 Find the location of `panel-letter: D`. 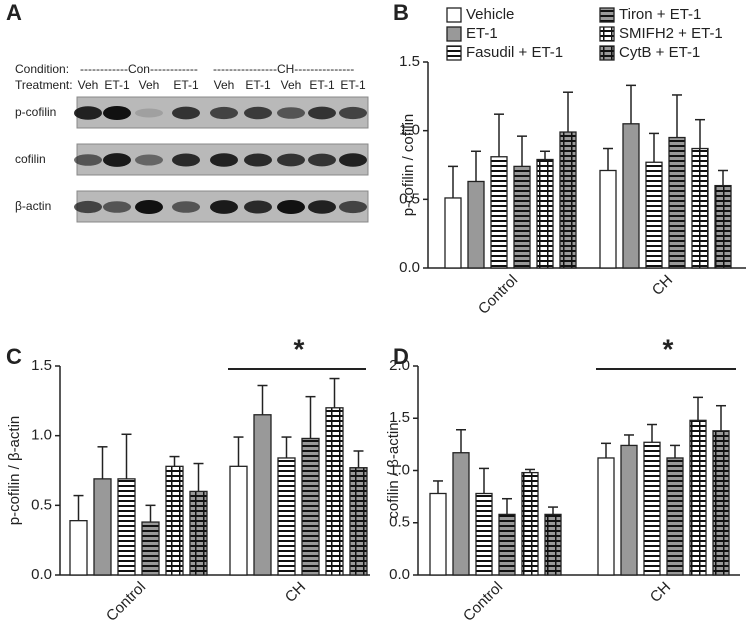

panel-letter: D is located at coordinates (401, 356).